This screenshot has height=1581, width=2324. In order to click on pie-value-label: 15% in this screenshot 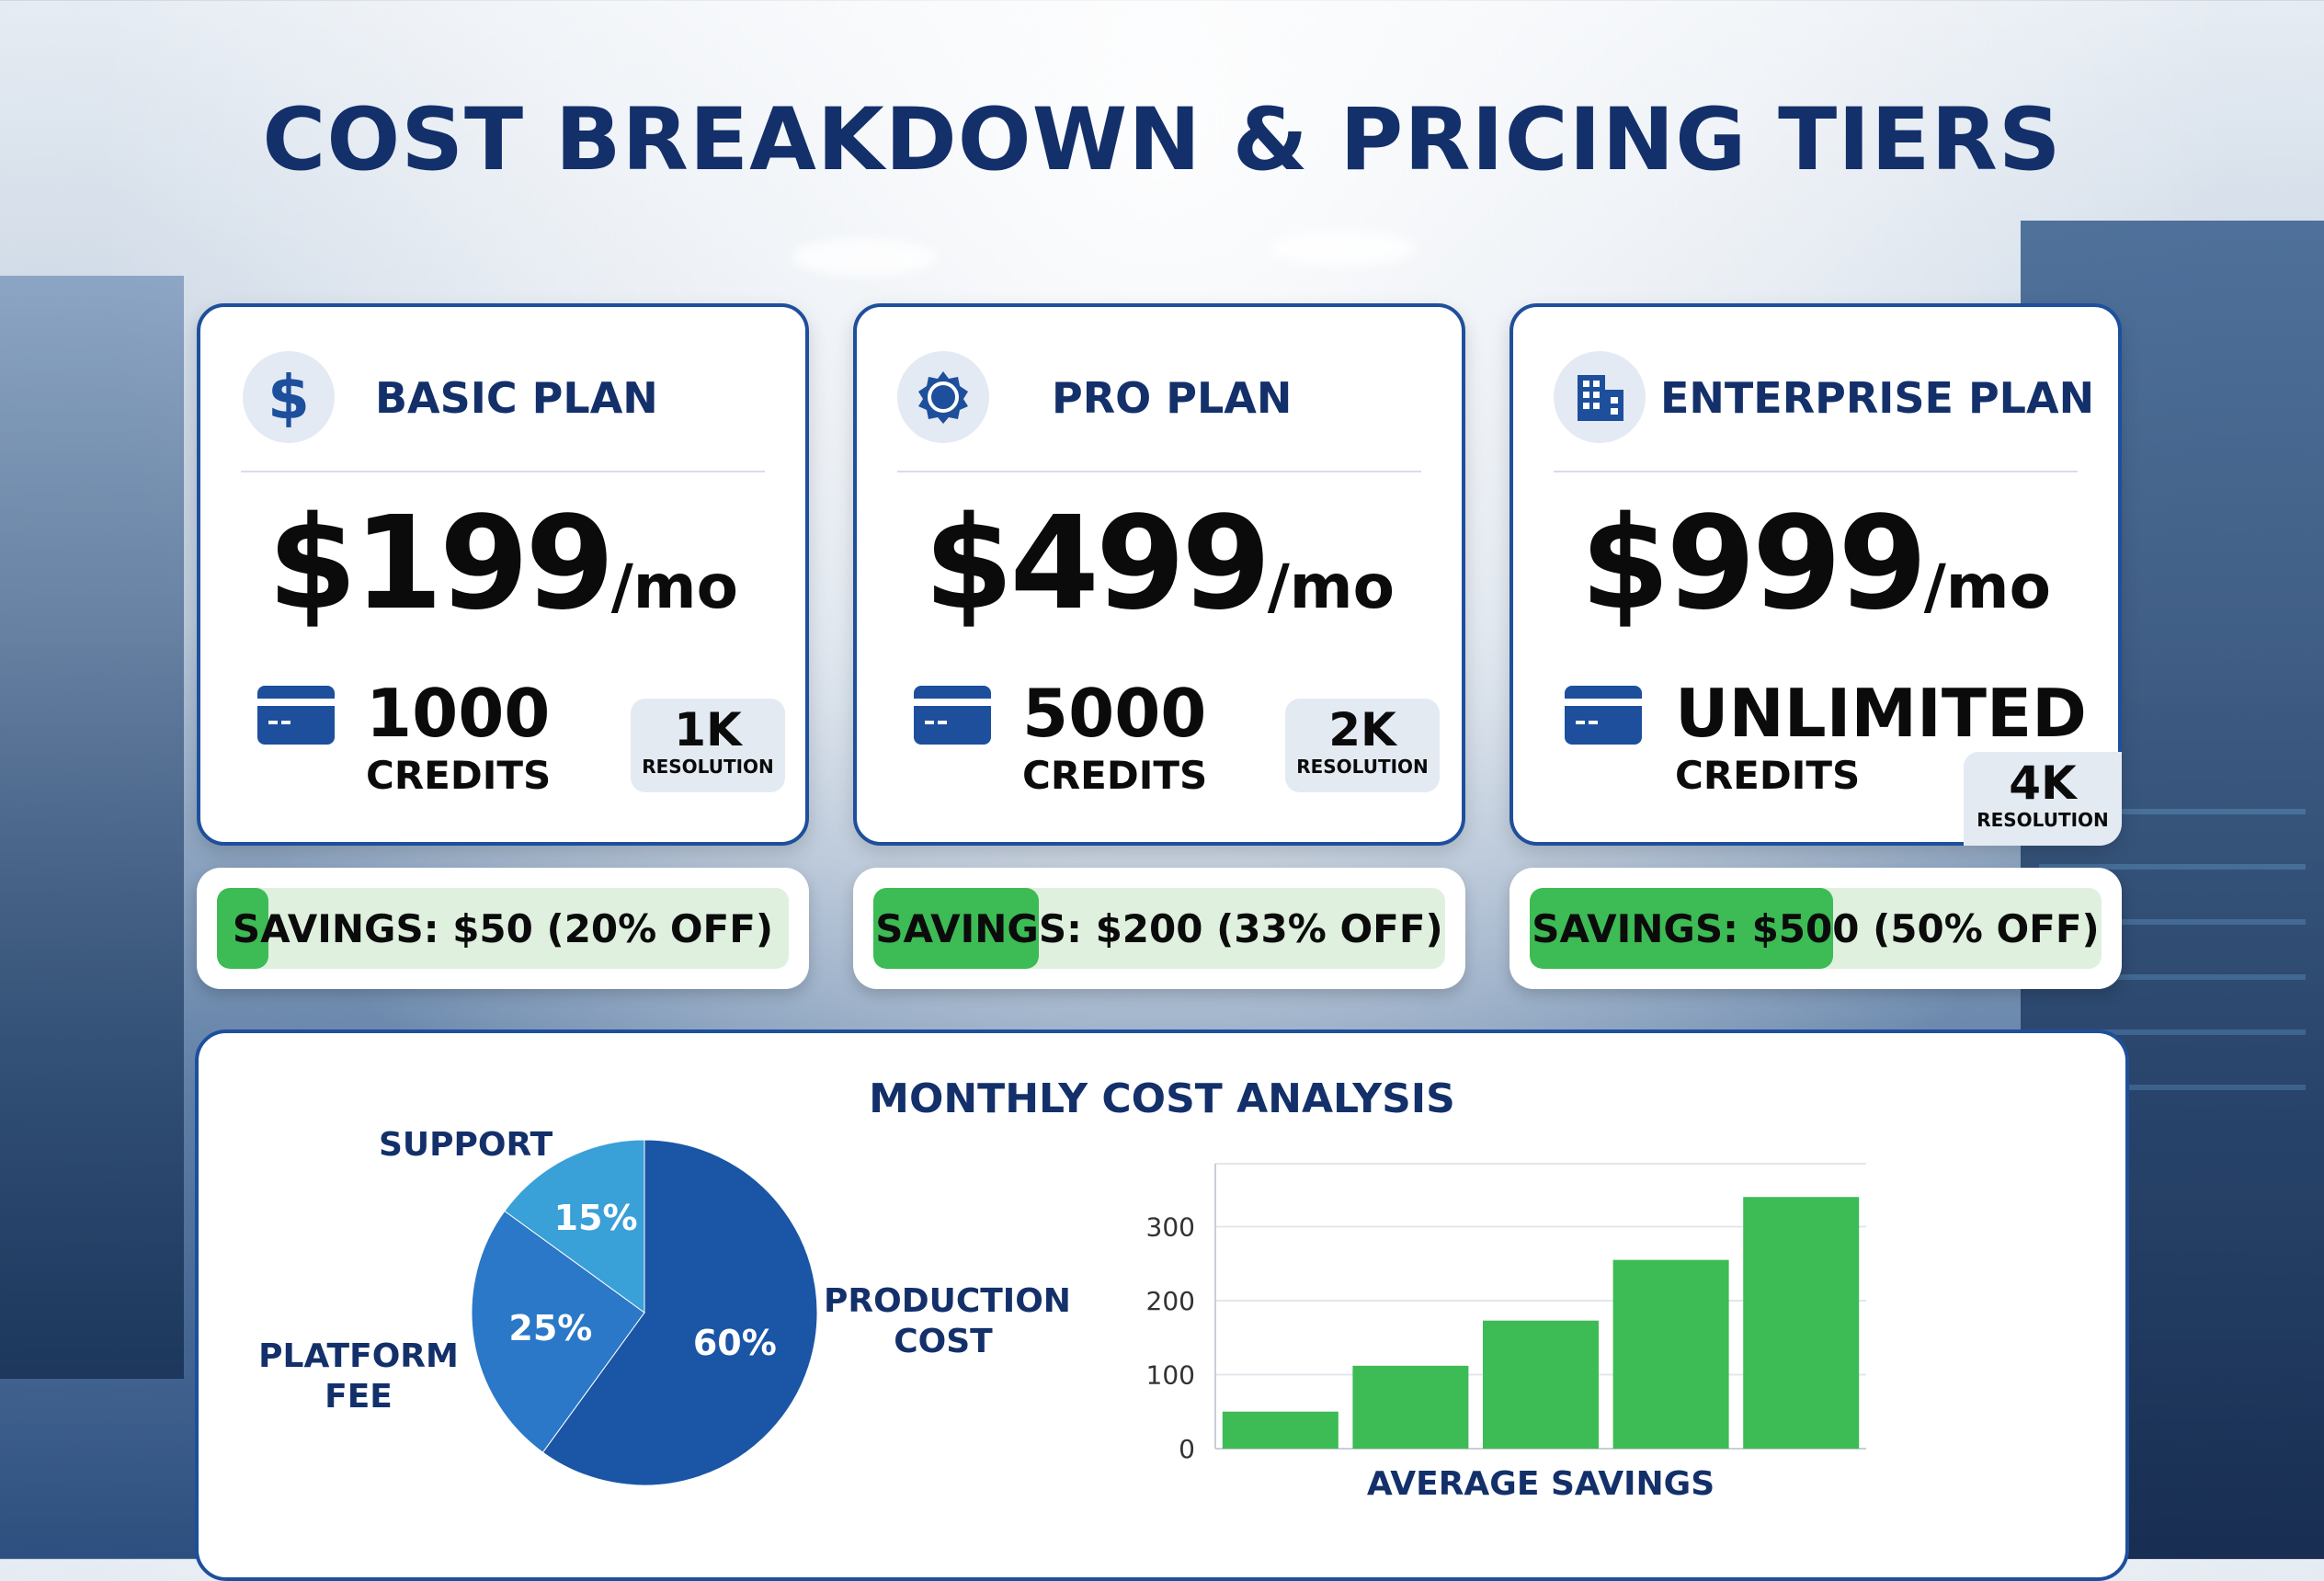, I will do `click(596, 1218)`.